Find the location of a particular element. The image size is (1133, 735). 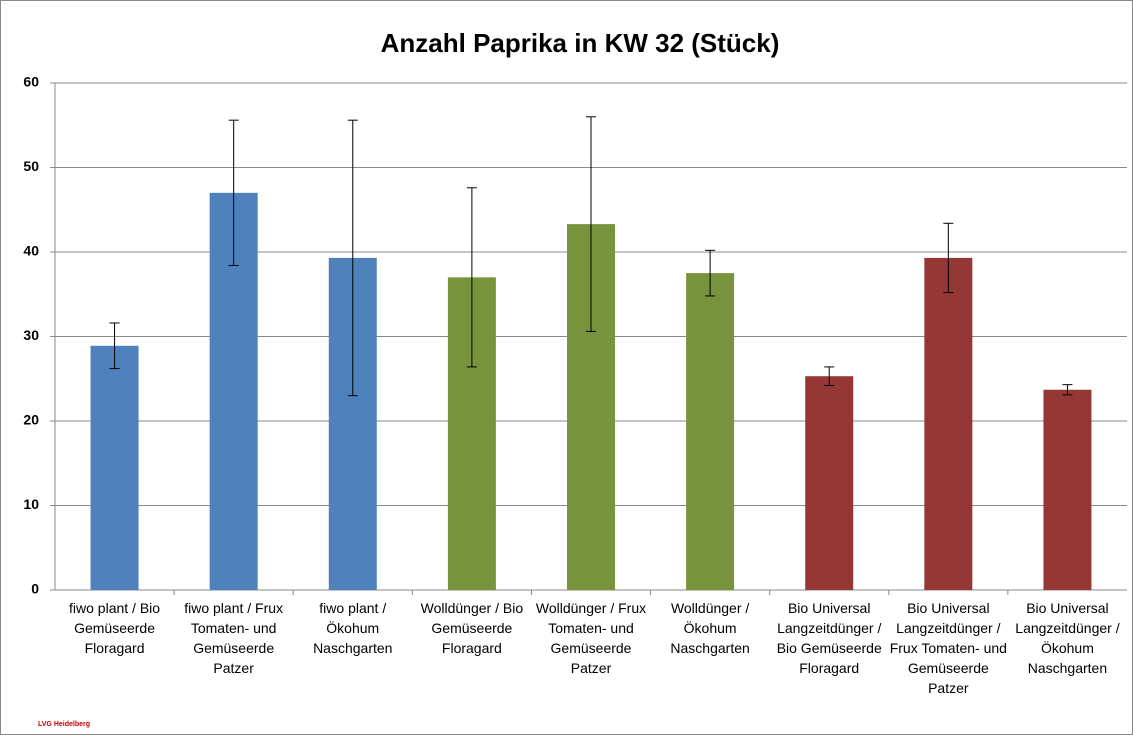

y-tick-label: 30 is located at coordinates (31, 335).